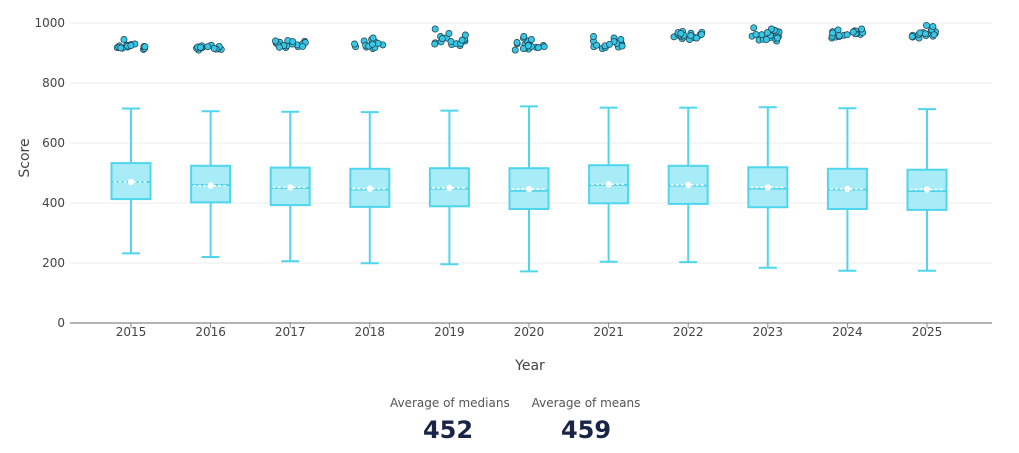 The image size is (1019, 453). I want to click on y-axis-title: Score, so click(25, 157).